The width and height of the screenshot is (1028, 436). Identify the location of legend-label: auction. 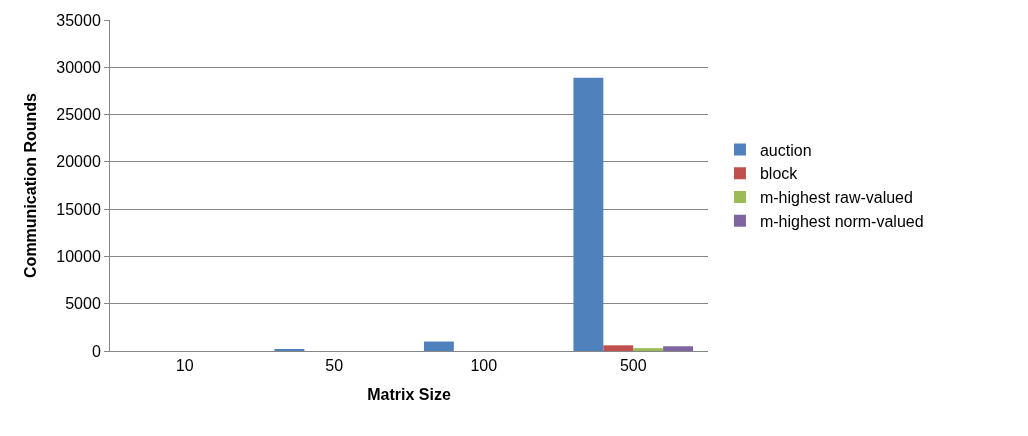
(785, 150).